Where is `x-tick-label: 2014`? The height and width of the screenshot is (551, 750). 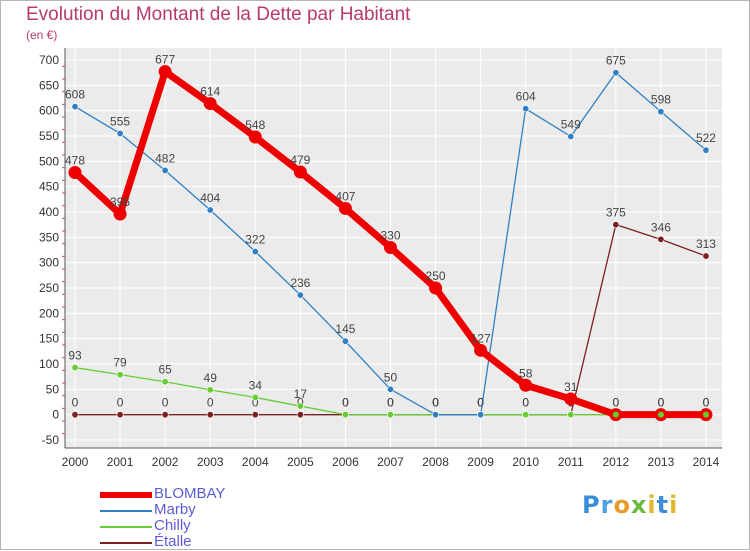
x-tick-label: 2014 is located at coordinates (706, 462).